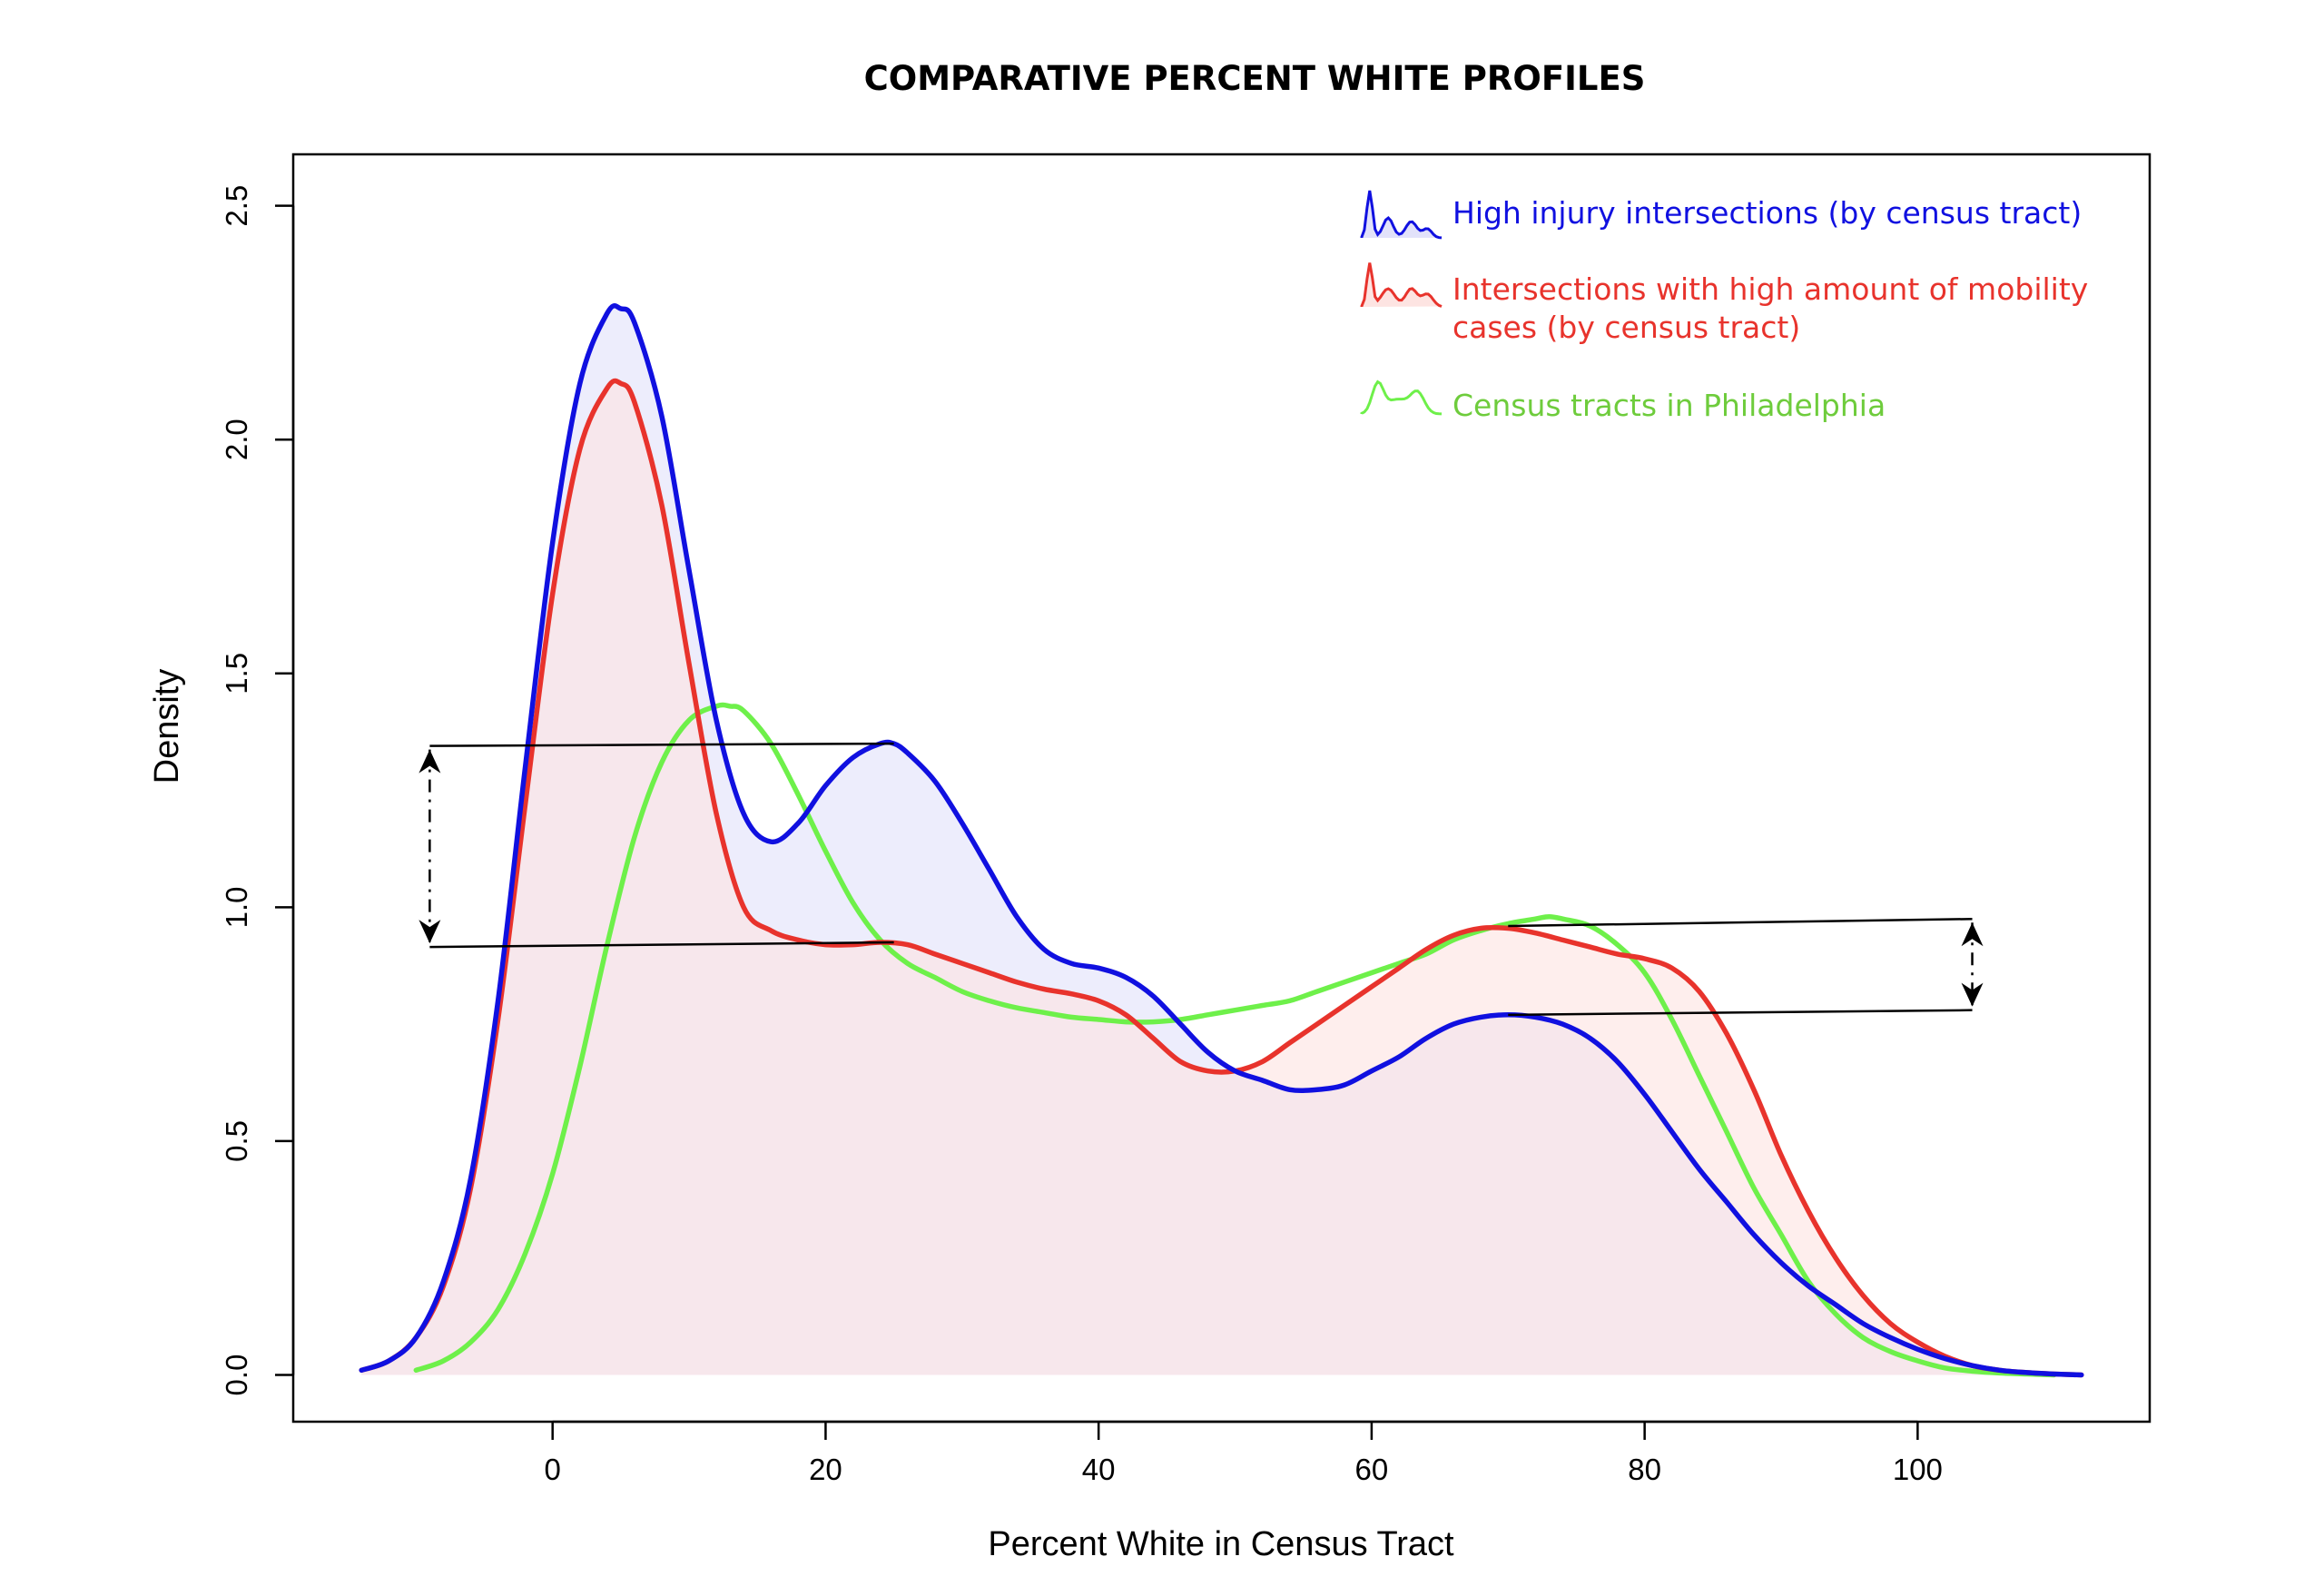 This screenshot has width=2324, height=1596. Describe the element at coordinates (1255, 78) in the screenshot. I see `chart-title: COMPARATIVE PERCENT WHITE PROFILES` at that location.